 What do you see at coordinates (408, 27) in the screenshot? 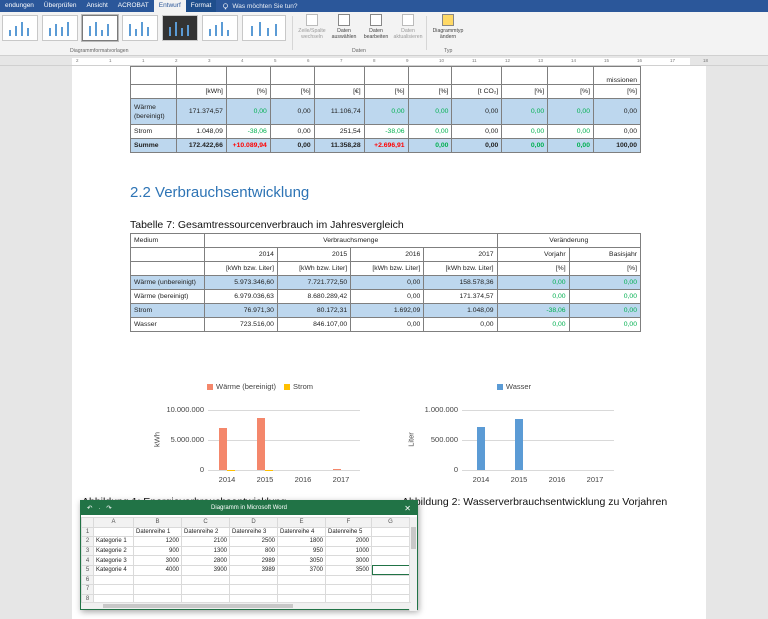
I see `refresh-data-button: Daten aktualisieren` at bounding box center [408, 27].